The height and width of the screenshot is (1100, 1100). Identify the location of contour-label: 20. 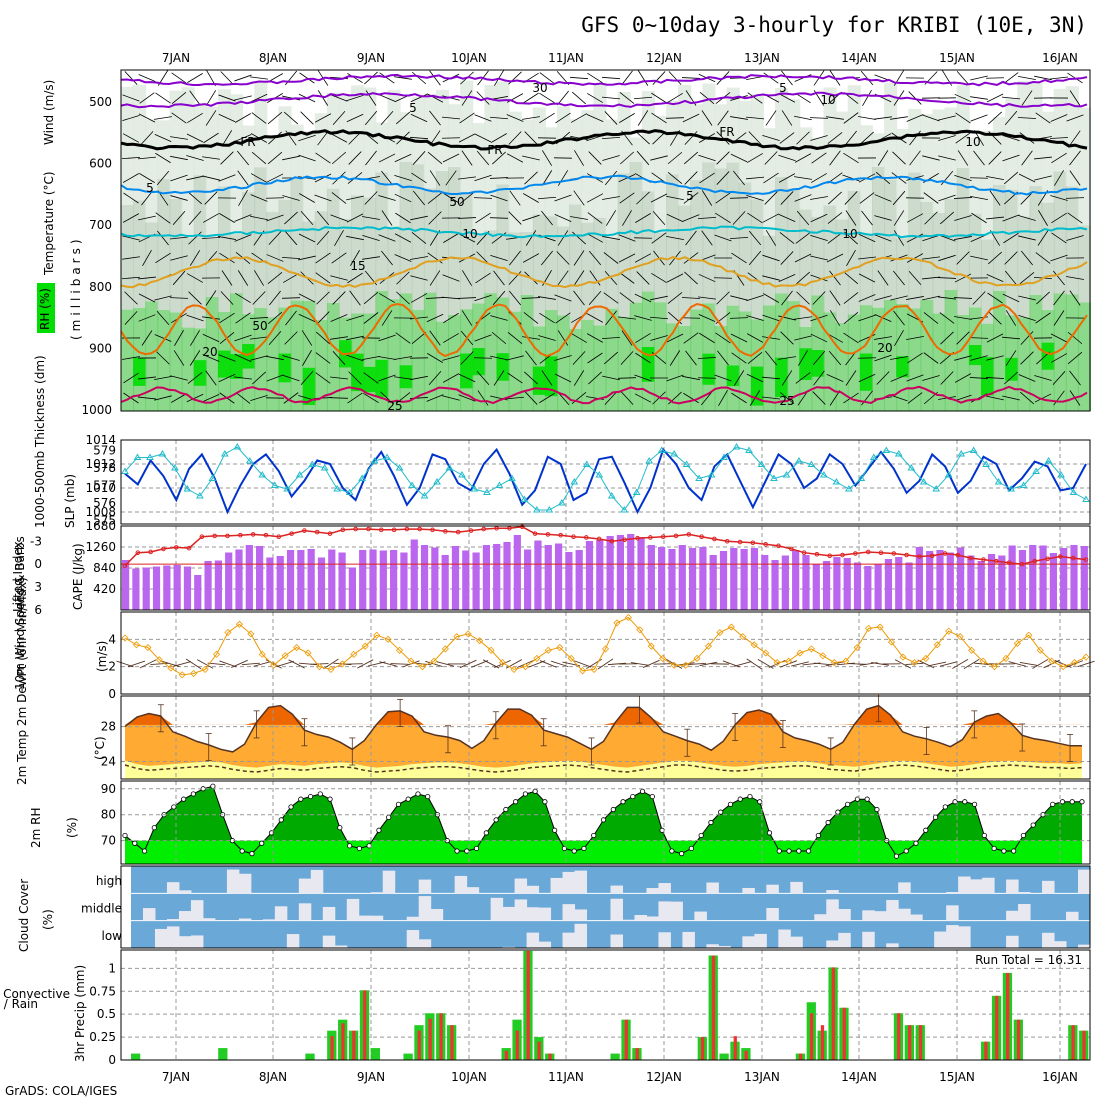
(209, 352).